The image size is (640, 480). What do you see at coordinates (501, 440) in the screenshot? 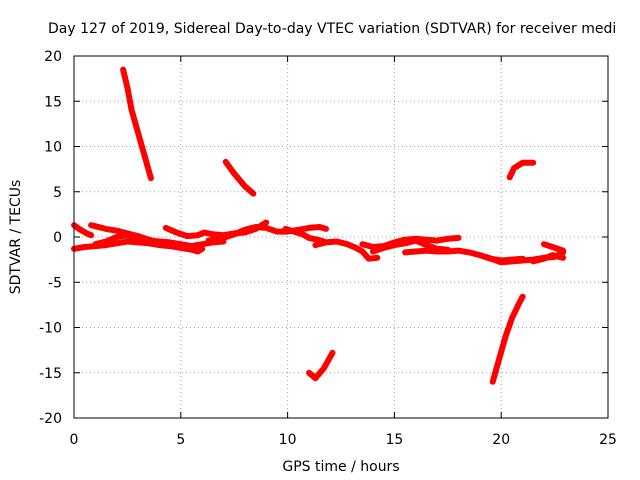
I see `x-tick-label: 20` at bounding box center [501, 440].